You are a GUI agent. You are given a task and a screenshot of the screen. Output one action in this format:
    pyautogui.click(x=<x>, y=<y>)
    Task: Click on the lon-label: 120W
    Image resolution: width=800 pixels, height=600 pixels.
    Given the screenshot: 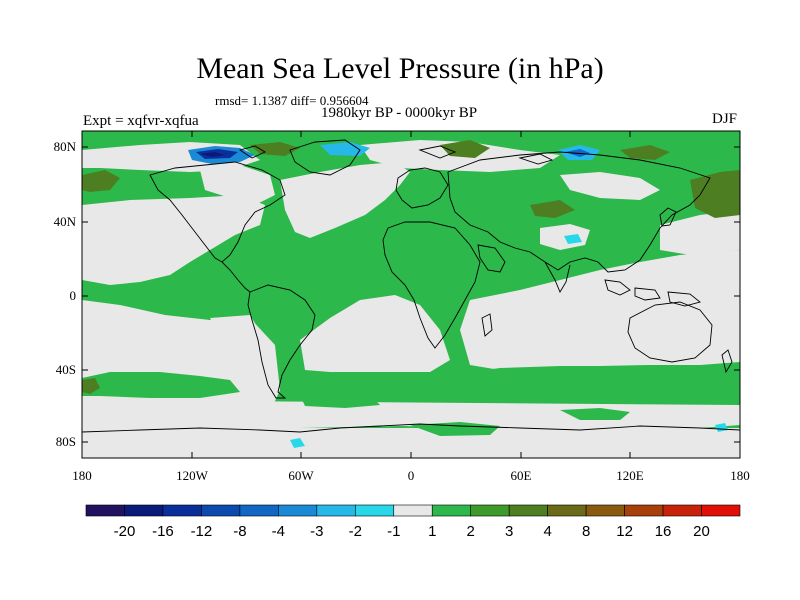 What is the action you would take?
    pyautogui.click(x=192, y=475)
    